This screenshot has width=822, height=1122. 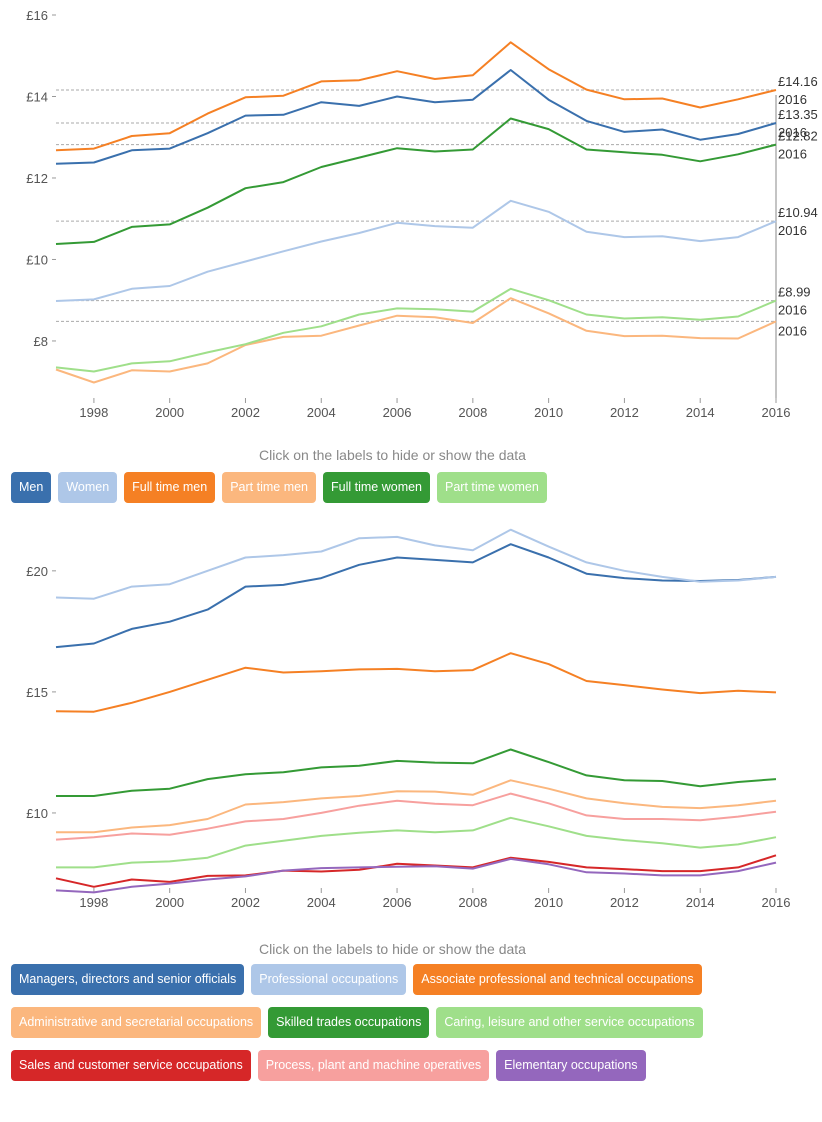 What do you see at coordinates (794, 292) in the screenshot?
I see `end-value-label: £8.99` at bounding box center [794, 292].